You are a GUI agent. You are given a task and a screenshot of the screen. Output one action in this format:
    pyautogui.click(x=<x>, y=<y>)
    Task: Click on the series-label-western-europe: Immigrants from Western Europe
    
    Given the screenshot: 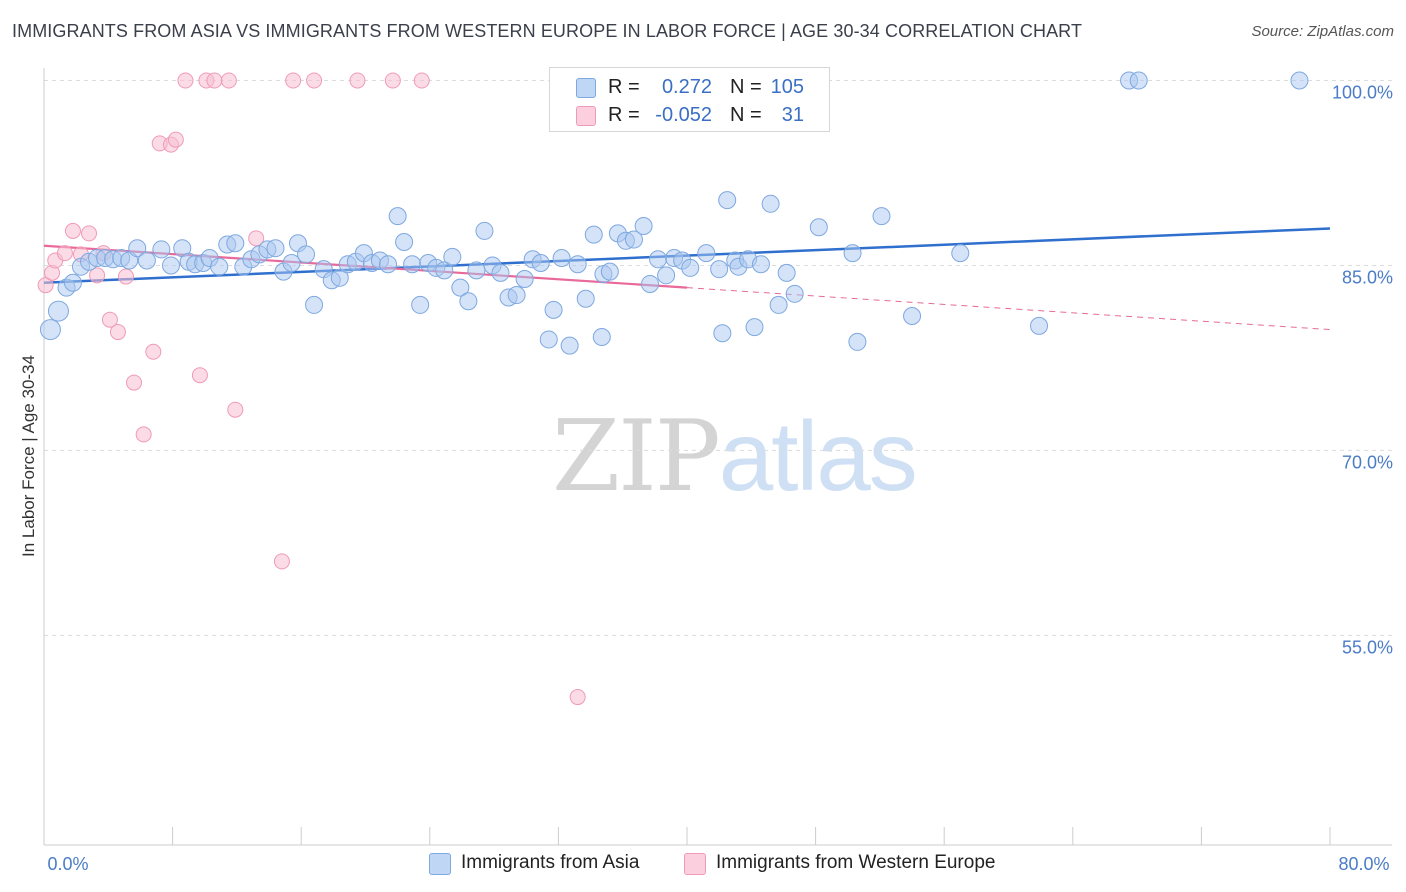 What is the action you would take?
    pyautogui.click(x=856, y=862)
    